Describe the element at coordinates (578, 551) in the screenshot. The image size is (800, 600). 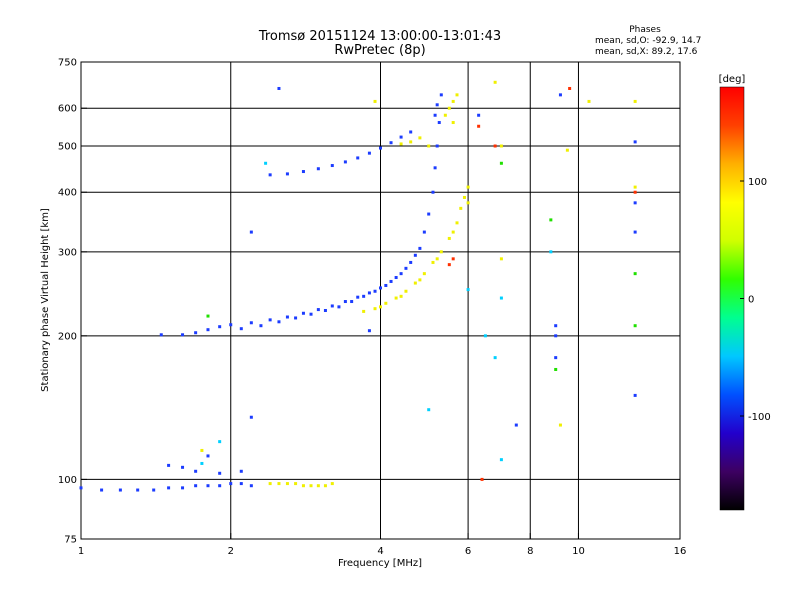
I see `x-tick-label: 10` at that location.